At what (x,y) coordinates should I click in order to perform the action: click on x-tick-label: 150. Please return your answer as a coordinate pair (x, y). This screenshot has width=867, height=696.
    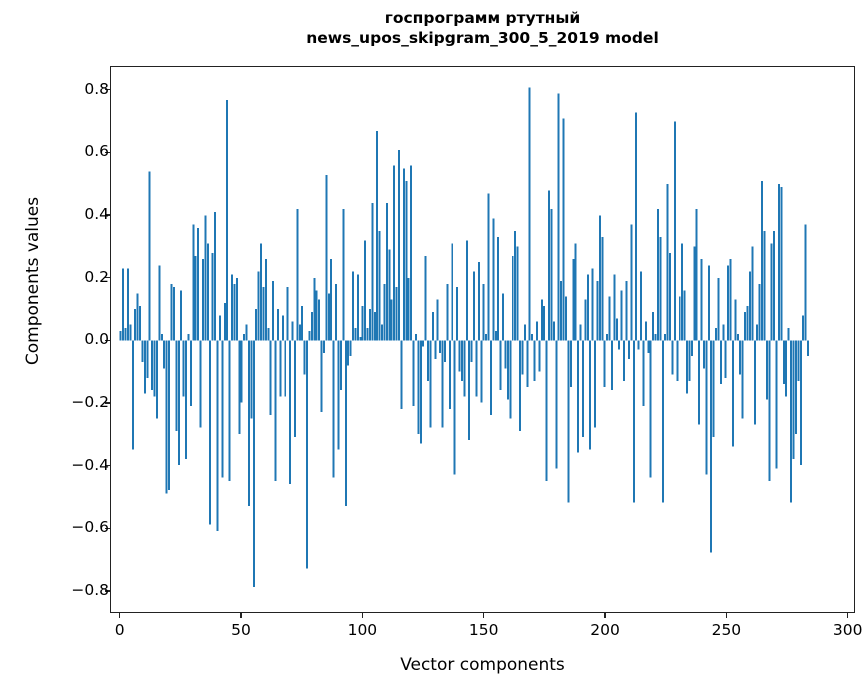
    Looking at the image, I should click on (483, 630).